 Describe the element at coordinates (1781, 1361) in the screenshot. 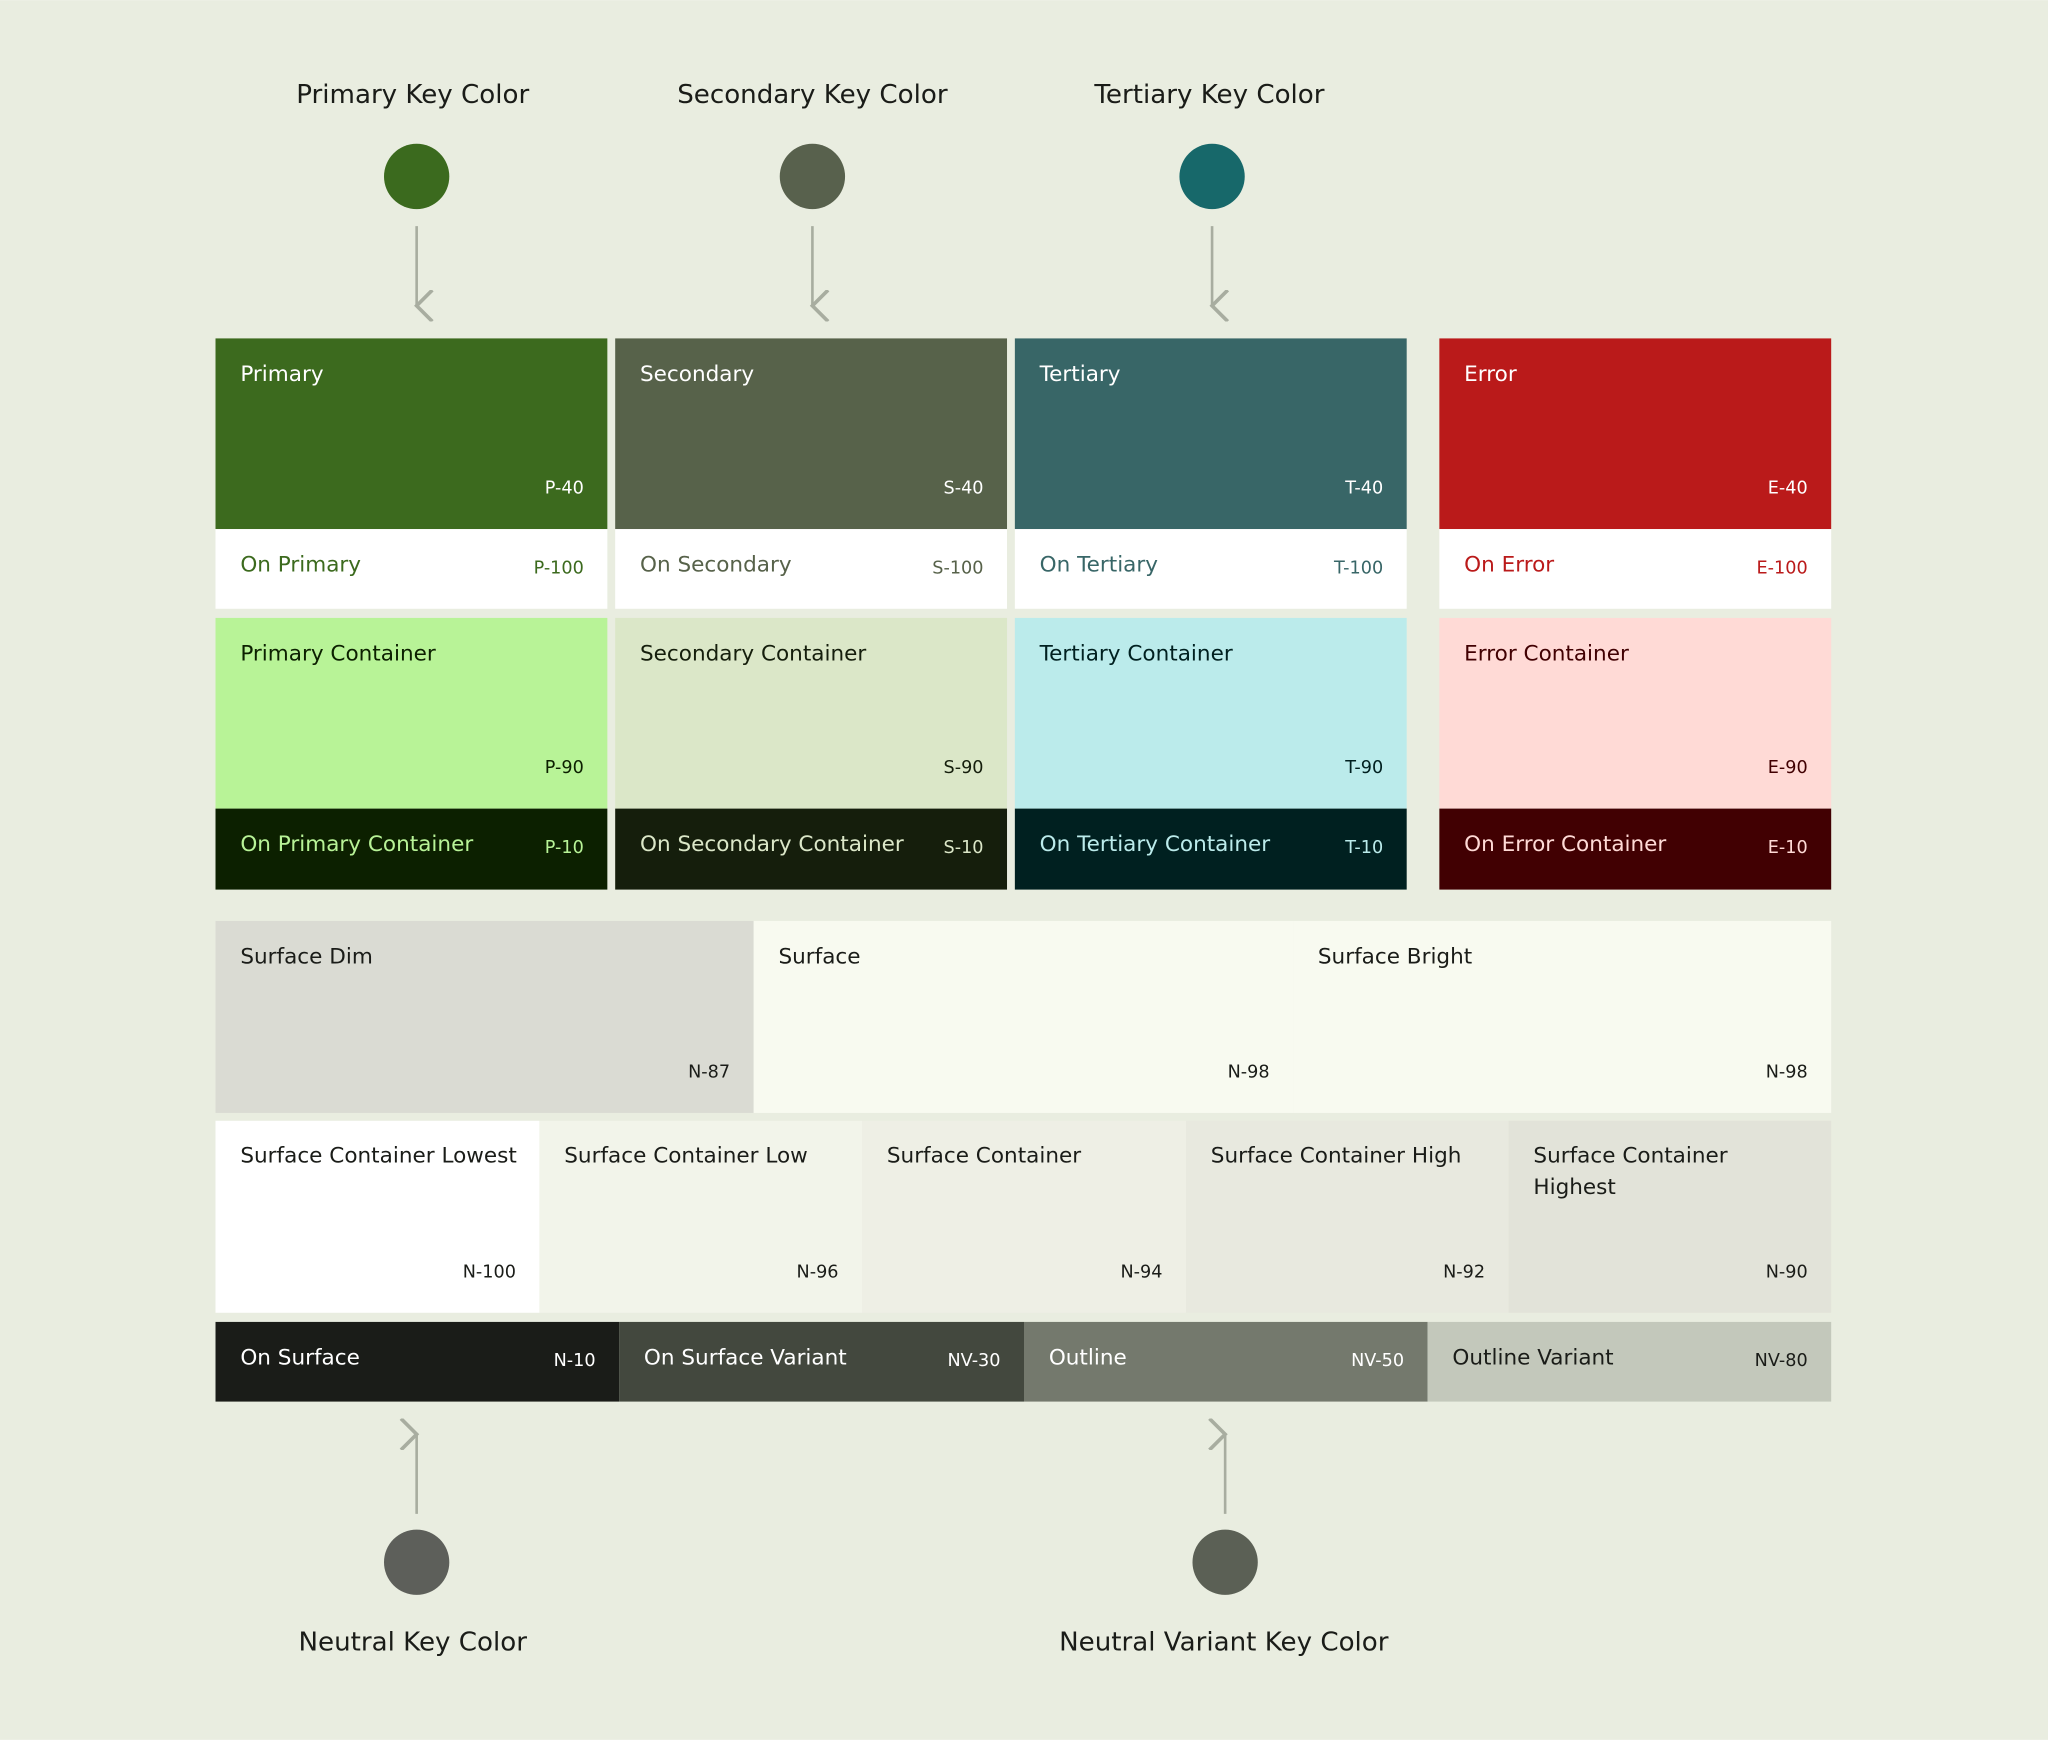

I see `tile-code: NV-80` at that location.